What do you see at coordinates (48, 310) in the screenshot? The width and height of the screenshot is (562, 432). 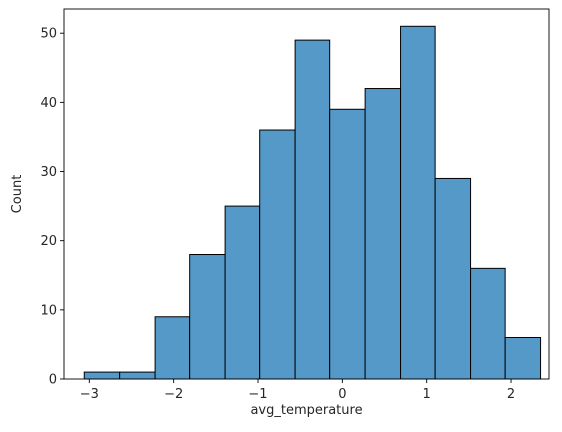 I see `y-tick-label: 10` at bounding box center [48, 310].